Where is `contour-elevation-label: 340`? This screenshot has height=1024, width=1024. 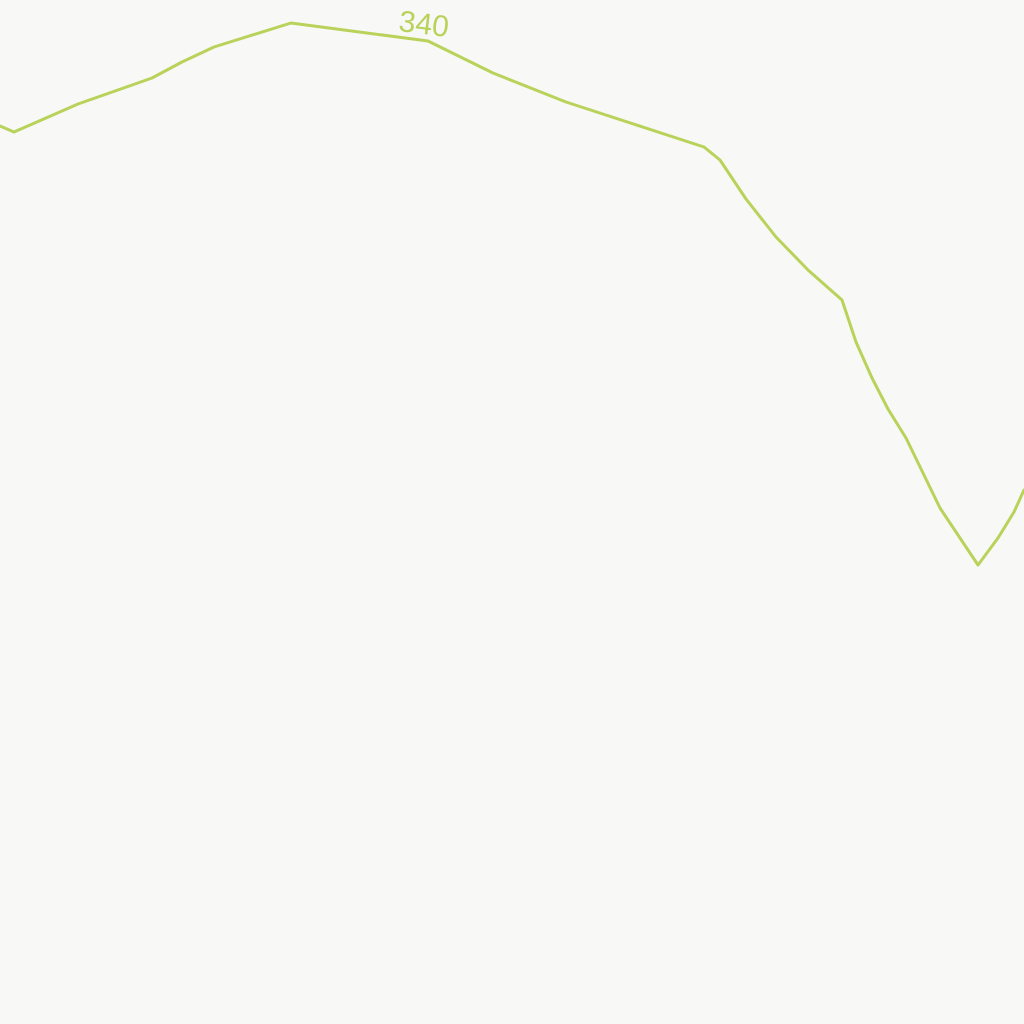 contour-elevation-label: 340 is located at coordinates (424, 24).